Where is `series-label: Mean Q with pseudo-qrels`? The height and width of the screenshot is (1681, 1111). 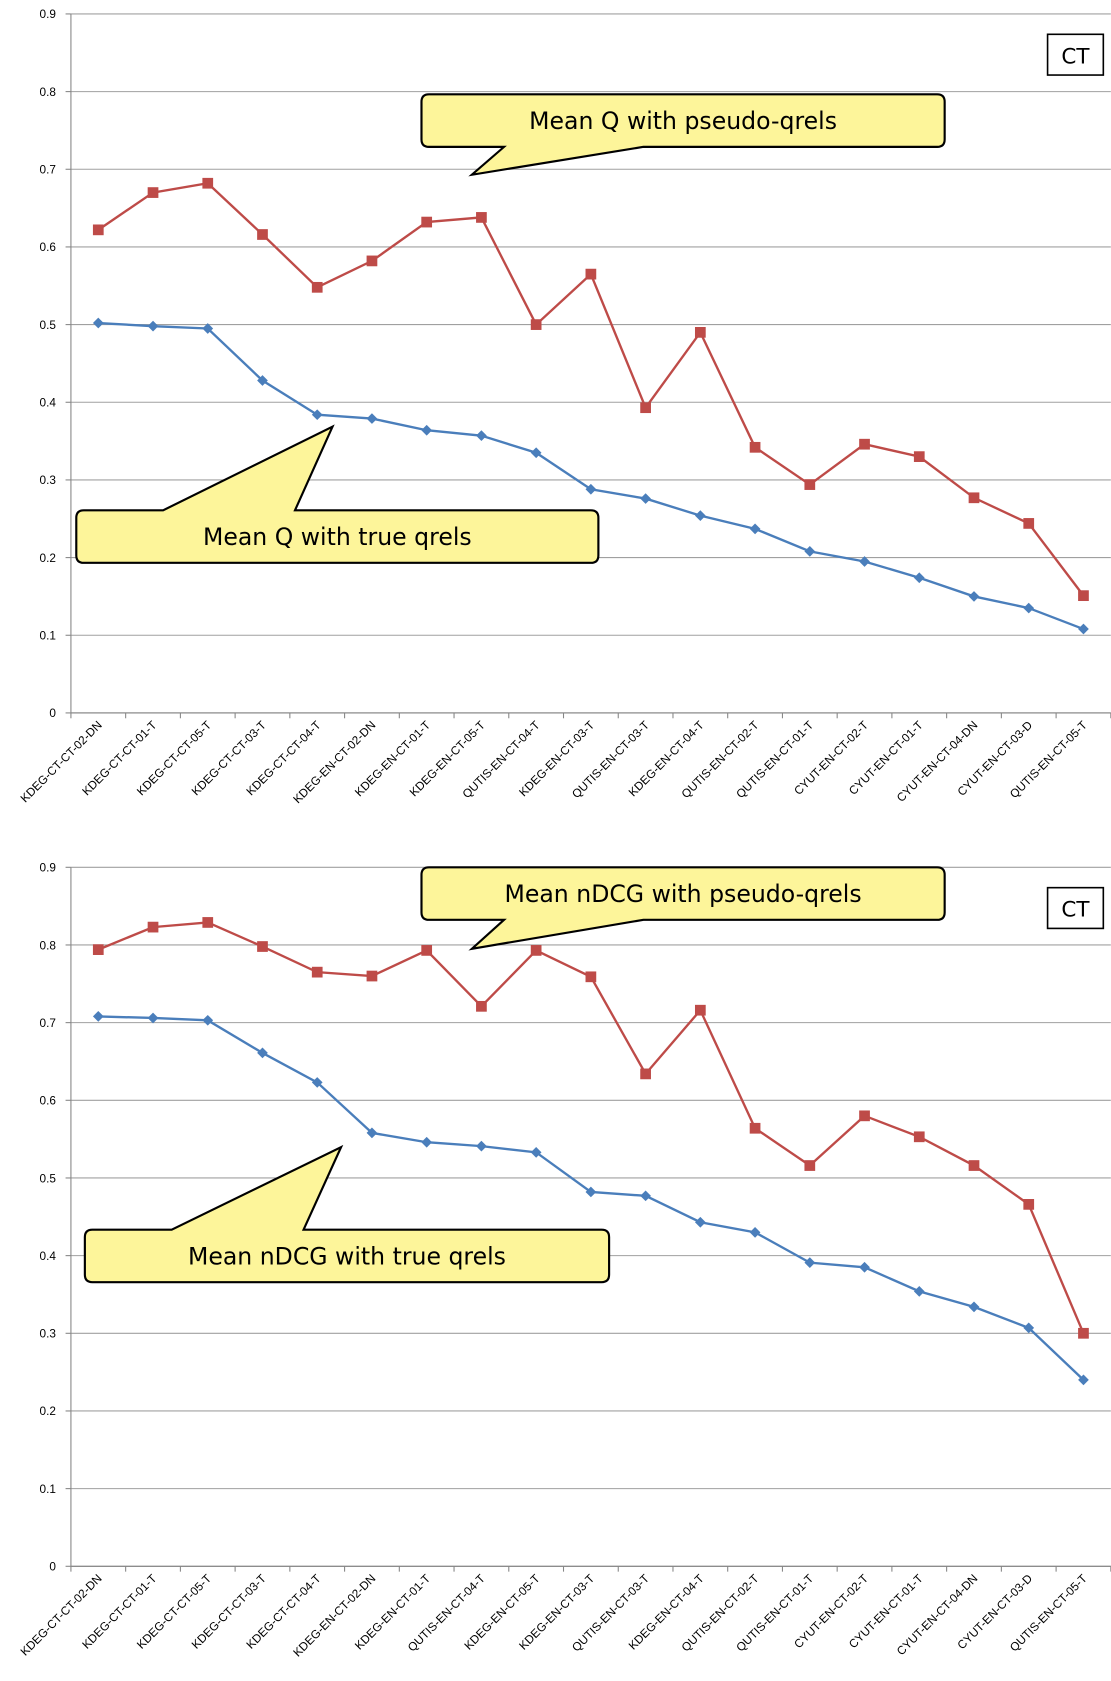 series-label: Mean Q with pseudo-qrels is located at coordinates (683, 121).